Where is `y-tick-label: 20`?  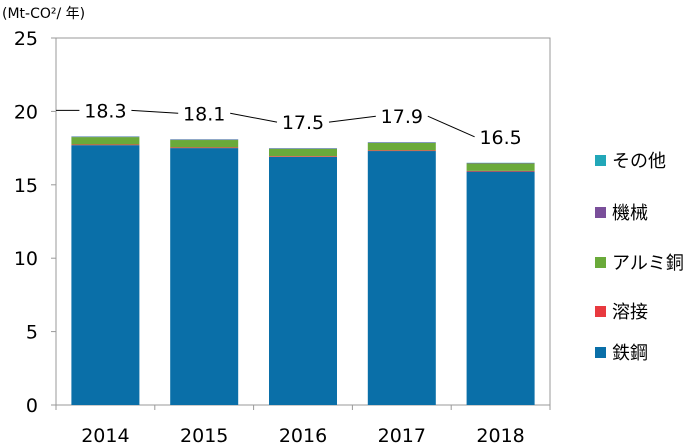 y-tick-label: 20 is located at coordinates (26, 112).